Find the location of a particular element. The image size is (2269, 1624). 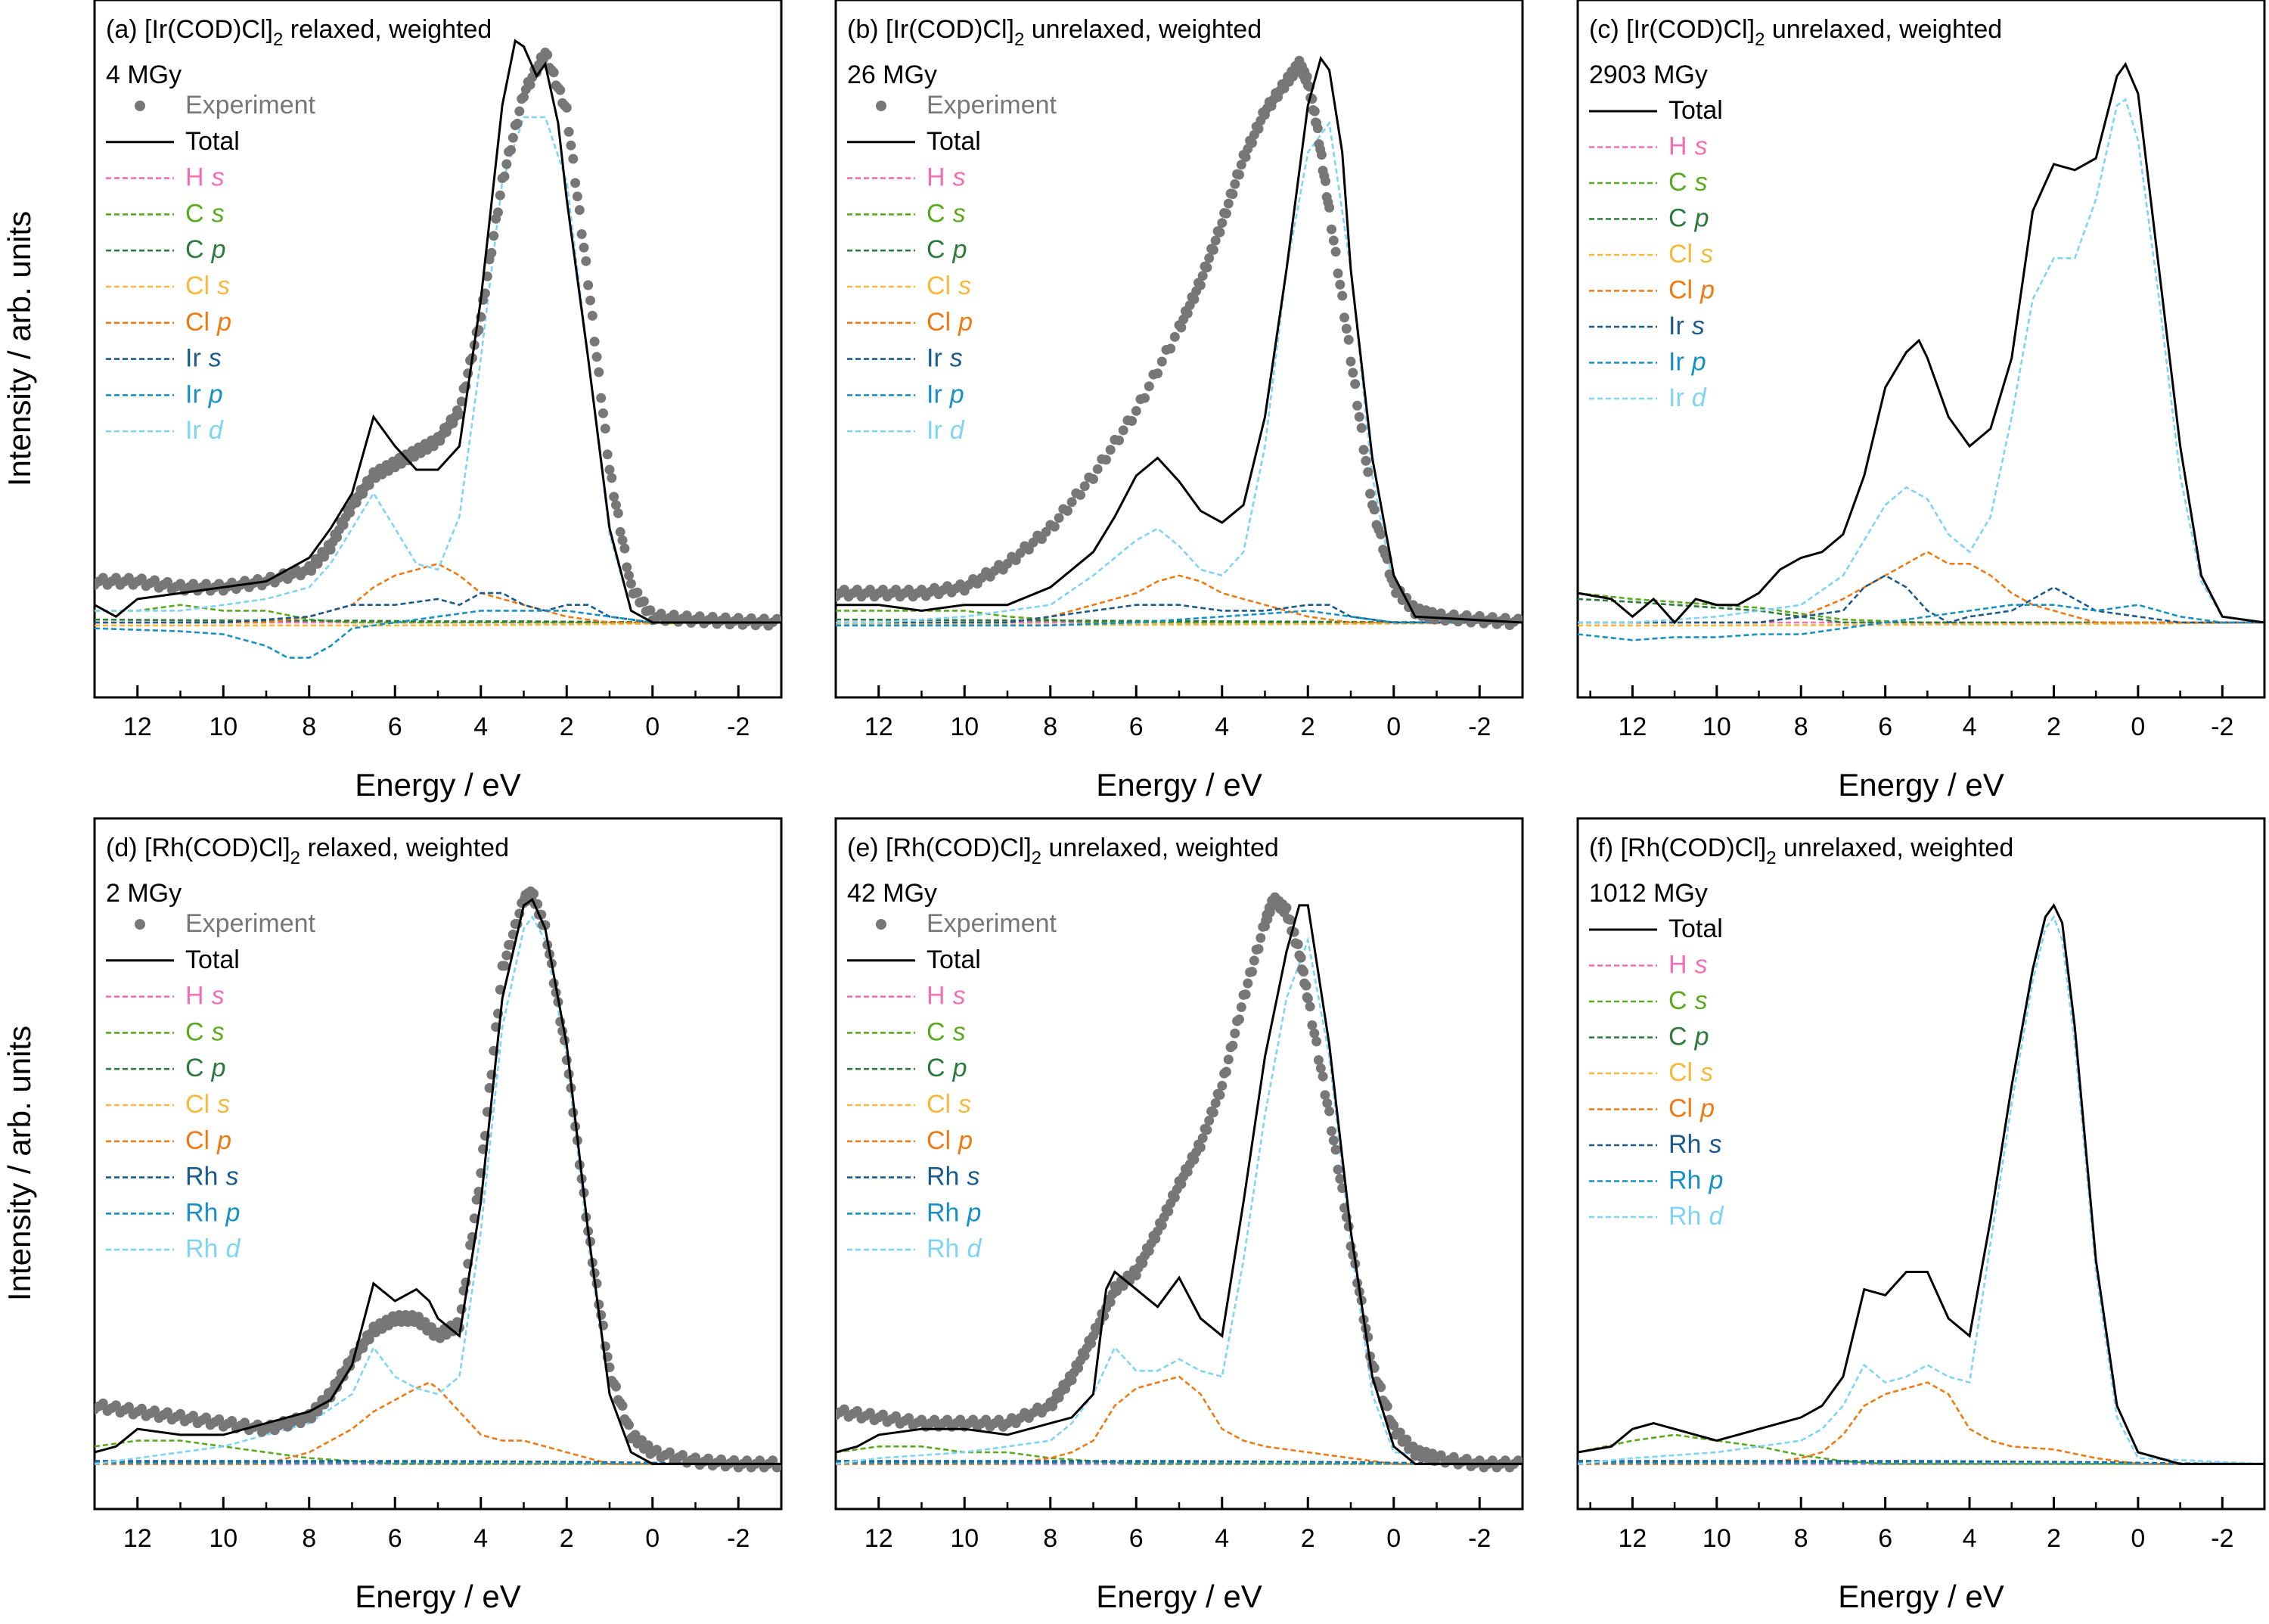

x-axis-label: Energy / eV is located at coordinates (1921, 785).